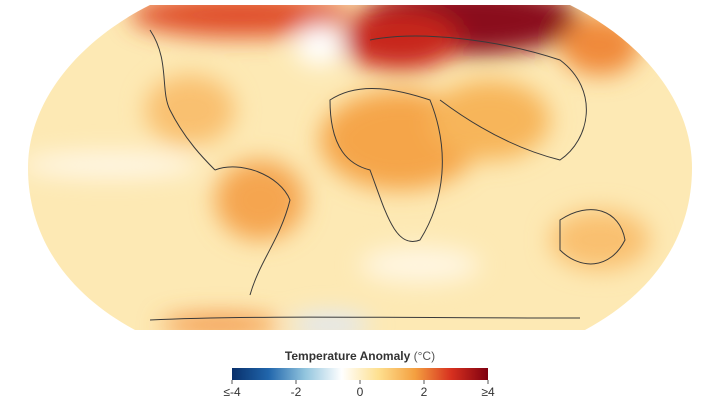  Describe the element at coordinates (360, 392) in the screenshot. I see `colorbar-tick-label: 0` at that location.